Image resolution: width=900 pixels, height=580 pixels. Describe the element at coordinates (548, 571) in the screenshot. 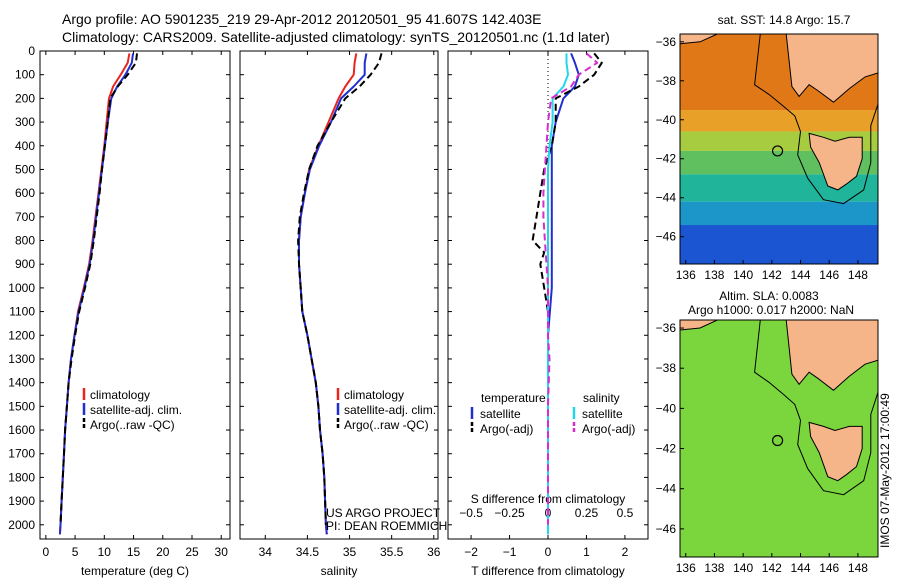

I see `x-axis-label: T difference from climatology` at that location.